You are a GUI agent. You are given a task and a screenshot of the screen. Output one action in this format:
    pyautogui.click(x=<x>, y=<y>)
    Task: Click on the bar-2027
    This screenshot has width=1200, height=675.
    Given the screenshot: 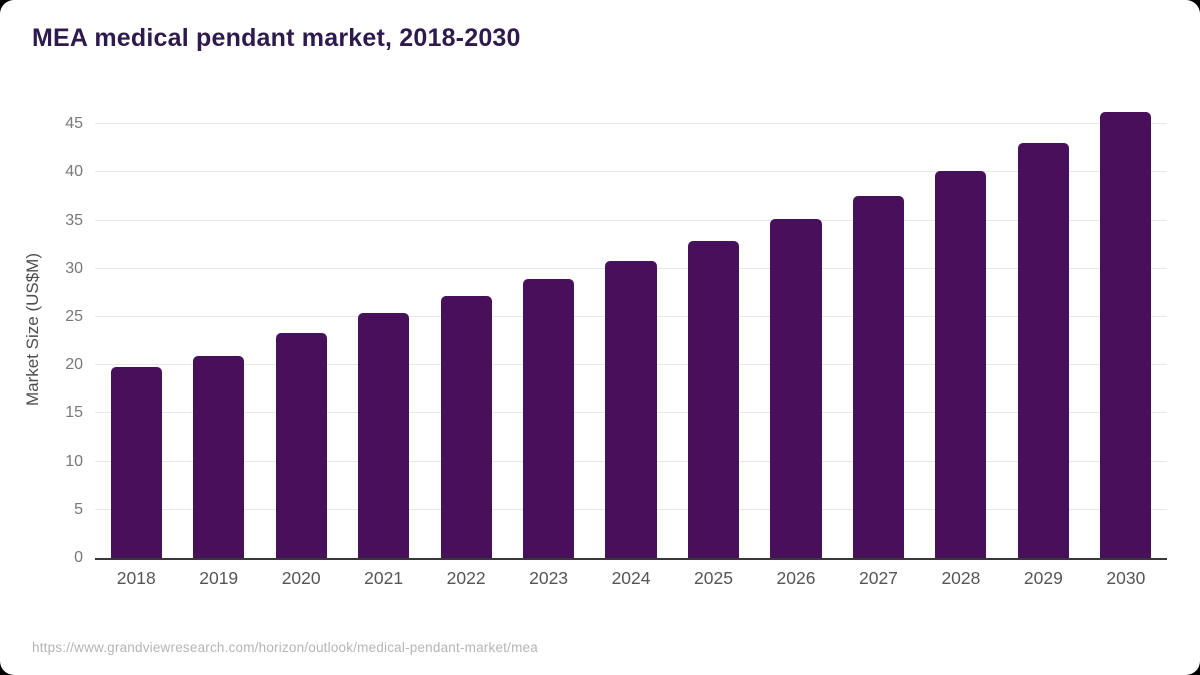 What is the action you would take?
    pyautogui.click(x=878, y=377)
    